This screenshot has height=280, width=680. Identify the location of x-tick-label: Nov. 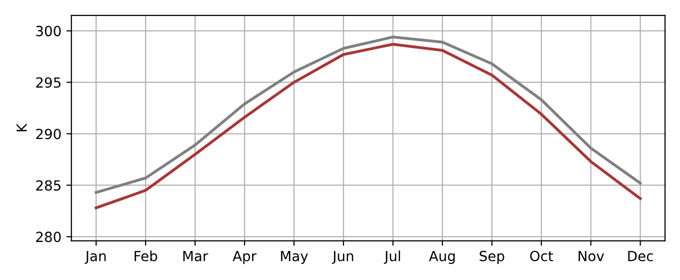
(591, 256).